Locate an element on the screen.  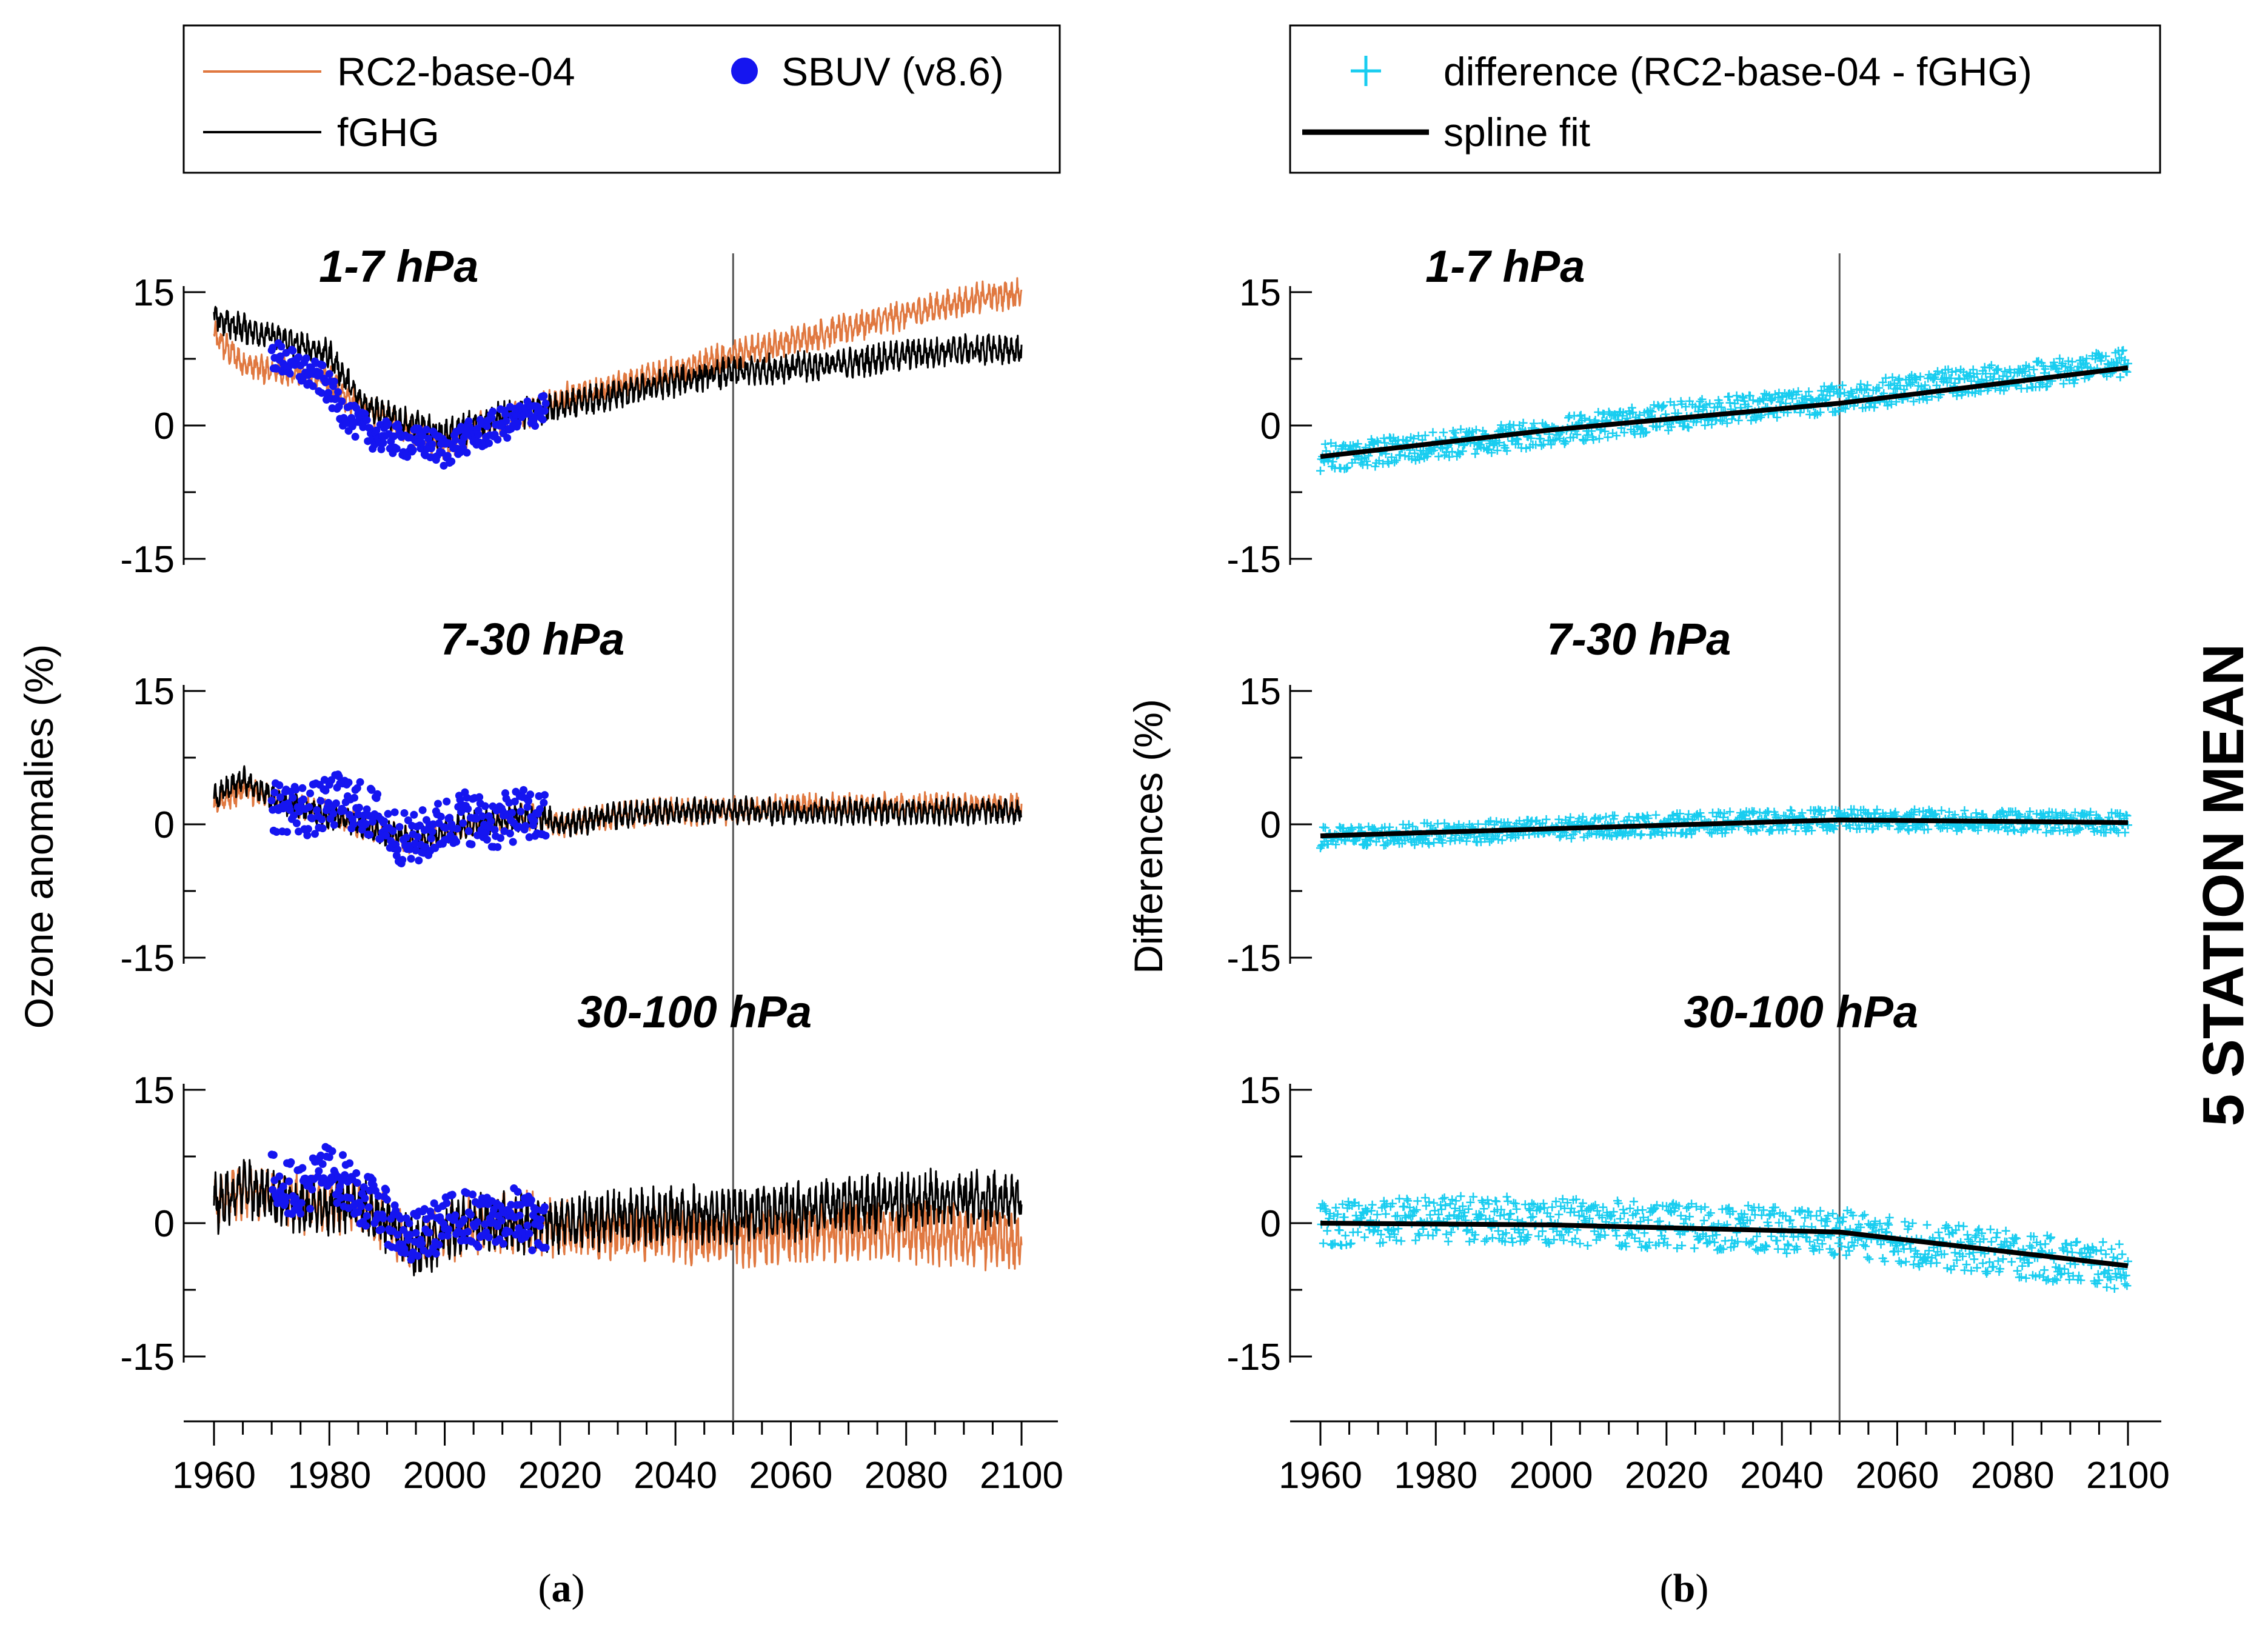
subplot-title: 7-30 hPa is located at coordinates (1639, 639).